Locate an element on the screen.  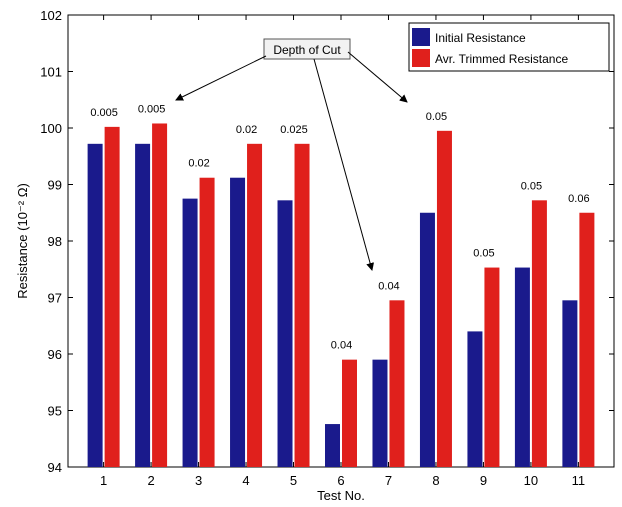
legend-swatch-trimmed is located at coordinates (421, 58).